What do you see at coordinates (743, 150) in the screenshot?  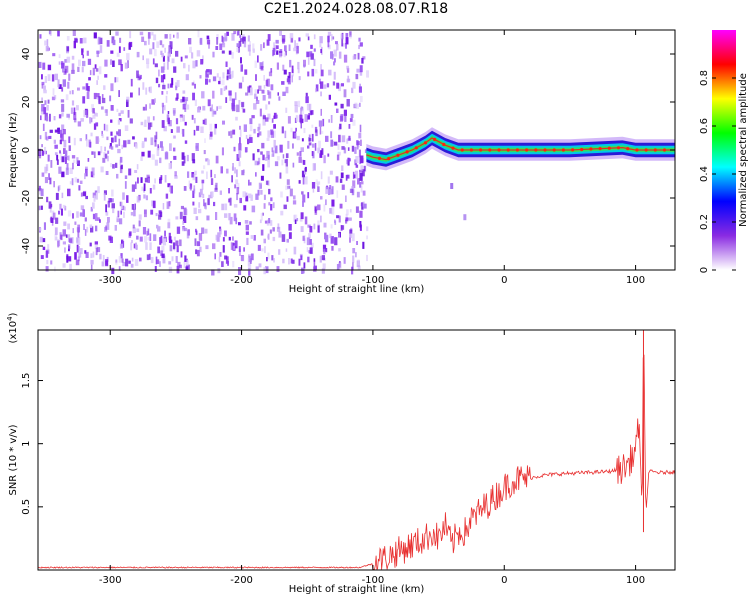 I see `colorbar-label: Normalized spectral amplitude` at bounding box center [743, 150].